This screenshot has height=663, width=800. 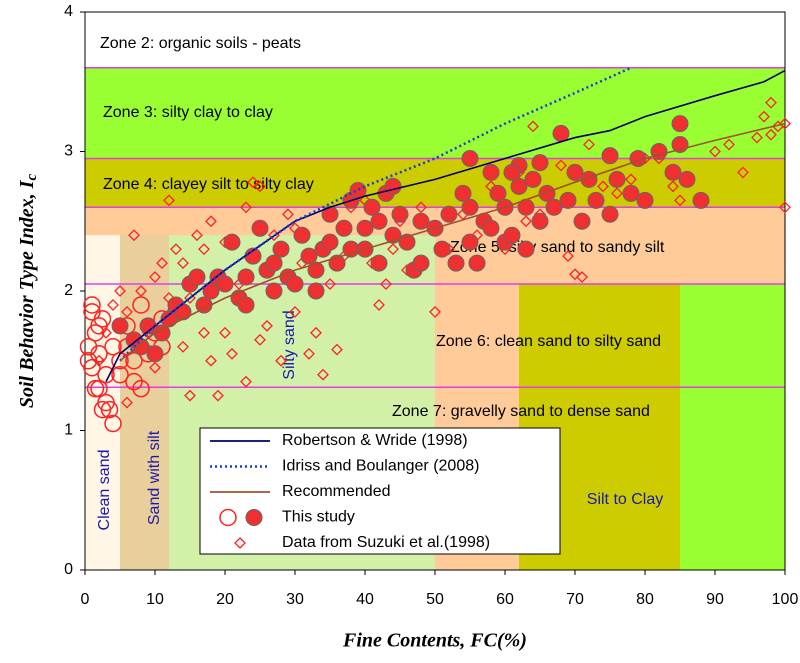 I want to click on x-tick-label: 30, so click(x=295, y=599).